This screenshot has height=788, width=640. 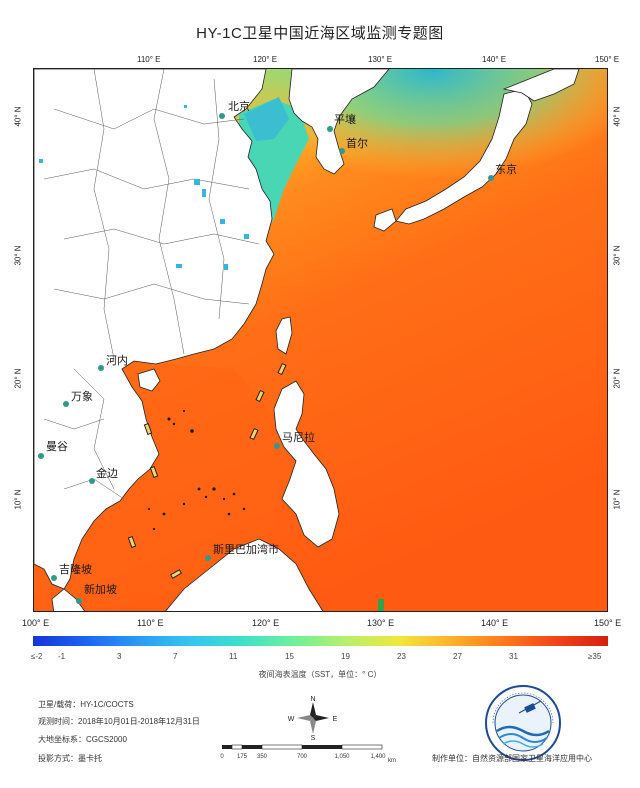 What do you see at coordinates (66, 404) in the screenshot?
I see `city-dot-vientiane` at bounding box center [66, 404].